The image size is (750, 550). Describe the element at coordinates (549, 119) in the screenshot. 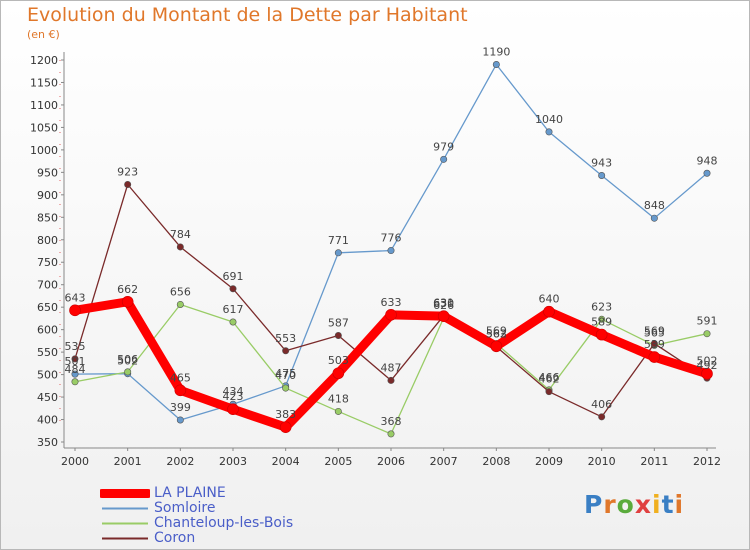

I see `data-label: 1040` at that location.